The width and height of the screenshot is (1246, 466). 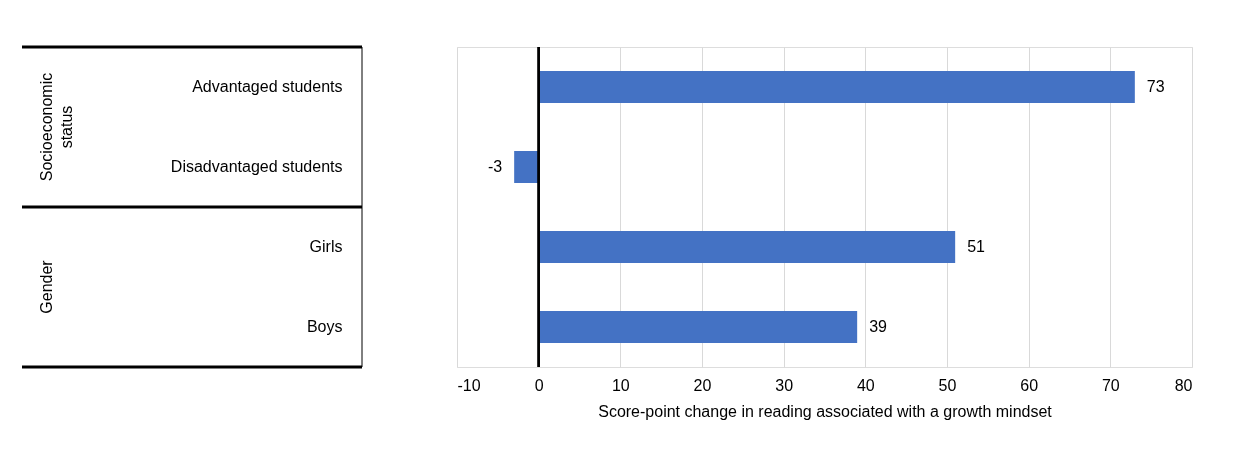 What do you see at coordinates (326, 246) in the screenshot?
I see `y-tick-label: Girls` at bounding box center [326, 246].